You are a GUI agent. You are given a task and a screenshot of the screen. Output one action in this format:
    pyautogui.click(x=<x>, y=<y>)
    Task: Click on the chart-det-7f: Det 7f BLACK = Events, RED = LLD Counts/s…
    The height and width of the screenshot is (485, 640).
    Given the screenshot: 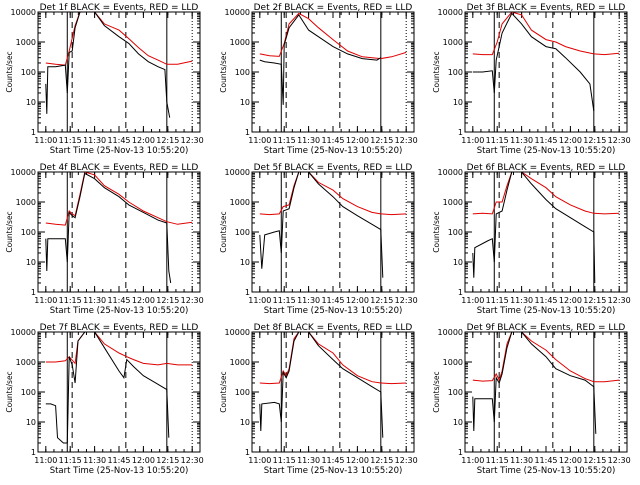 What is the action you would take?
    pyautogui.click(x=104, y=399)
    